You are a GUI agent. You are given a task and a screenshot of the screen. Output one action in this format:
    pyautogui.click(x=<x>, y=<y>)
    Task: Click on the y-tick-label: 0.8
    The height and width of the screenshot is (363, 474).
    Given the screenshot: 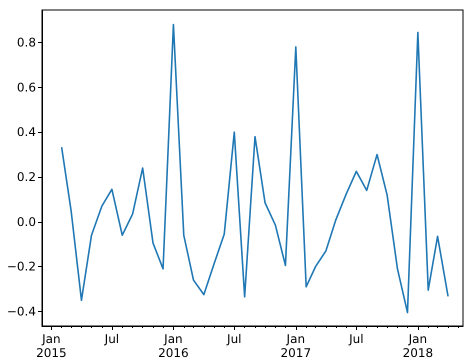 What is the action you would take?
    pyautogui.click(x=26, y=42)
    